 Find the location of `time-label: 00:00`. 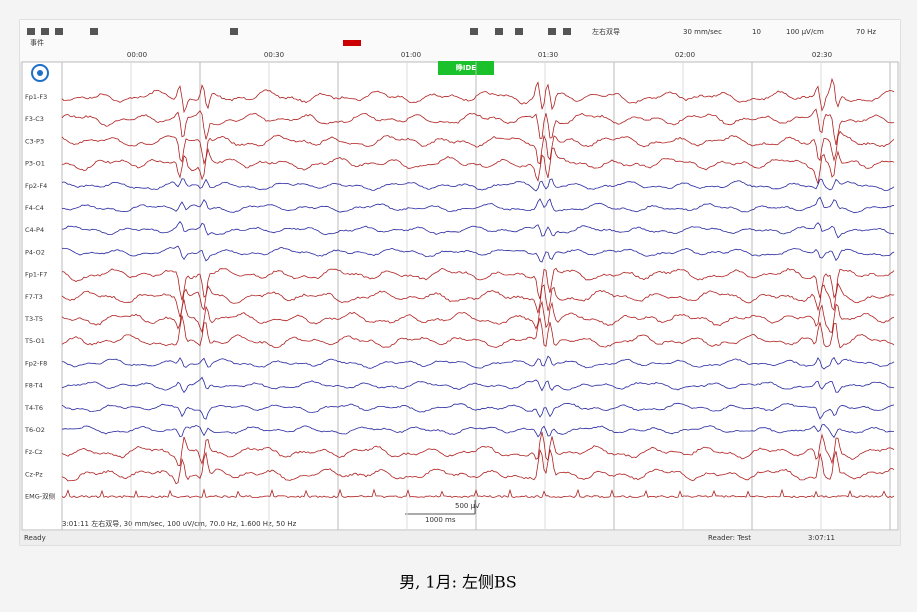

time-label: 00:00 is located at coordinates (137, 55).